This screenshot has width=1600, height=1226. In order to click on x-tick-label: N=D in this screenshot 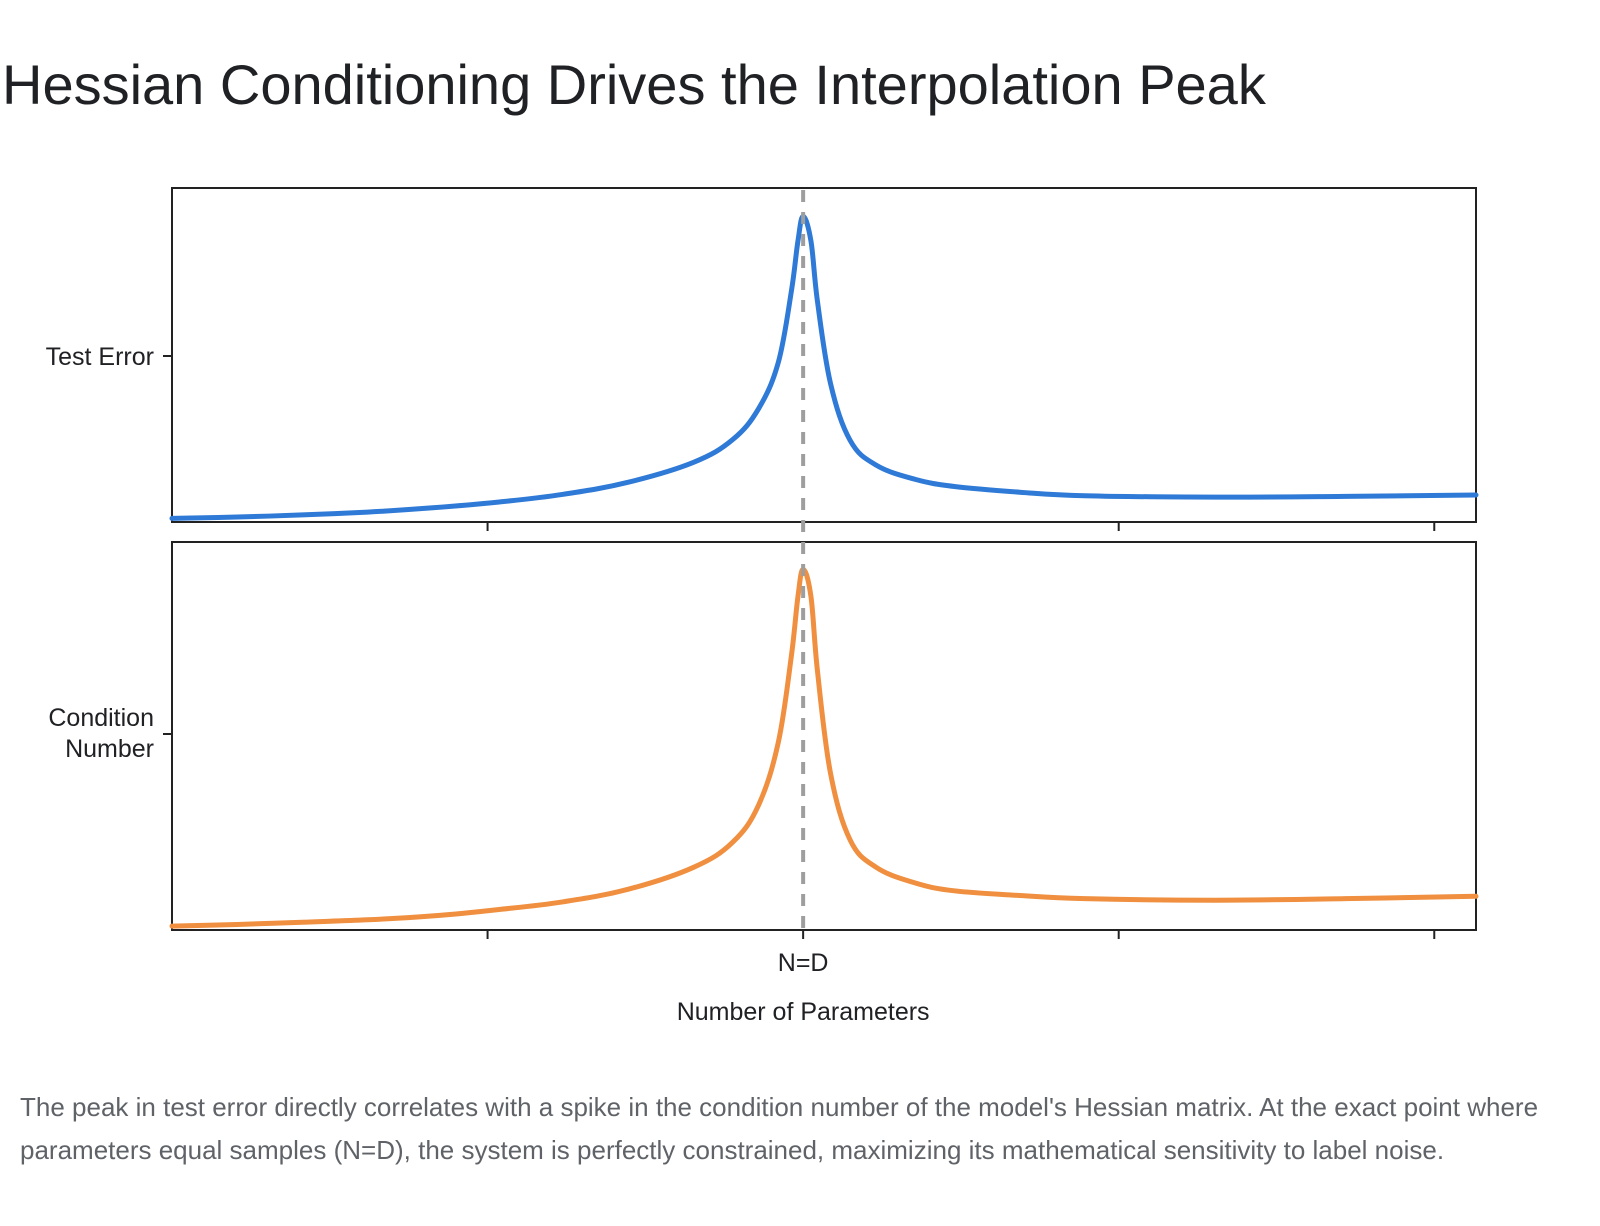, I will do `click(803, 963)`.